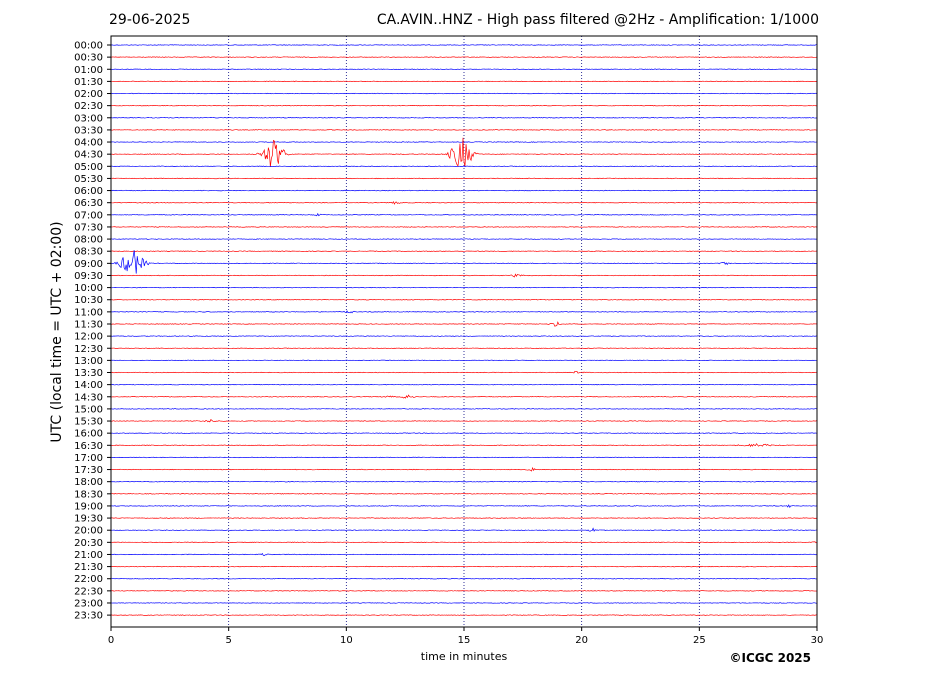 This screenshot has width=927, height=696. I want to click on y-tick-label-1500: 15:00, so click(88, 409).